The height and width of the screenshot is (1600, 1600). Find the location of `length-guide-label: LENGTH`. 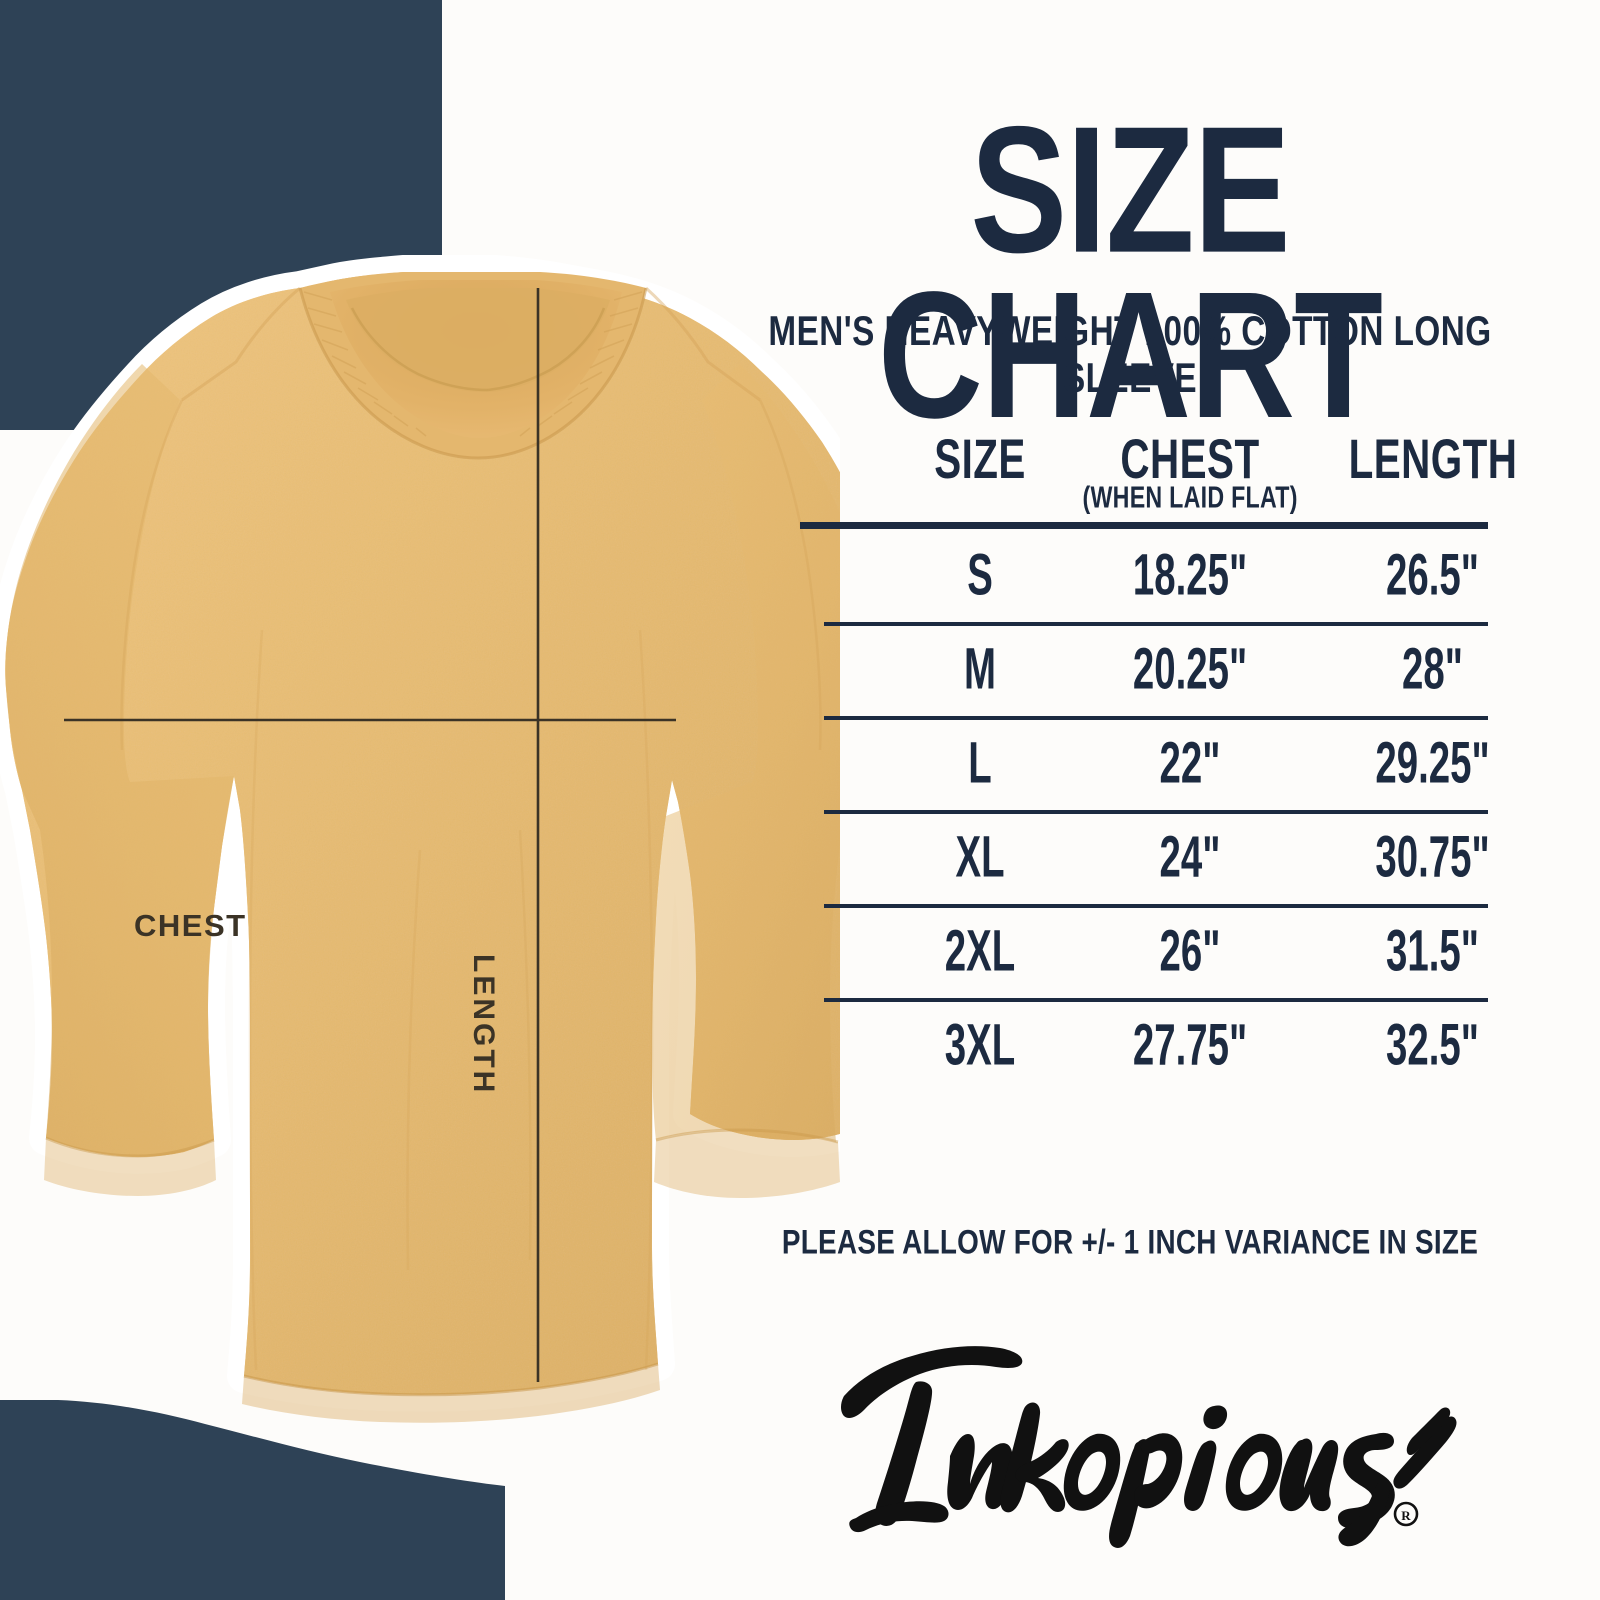

length-guide-label: LENGTH is located at coordinates (483, 1025).